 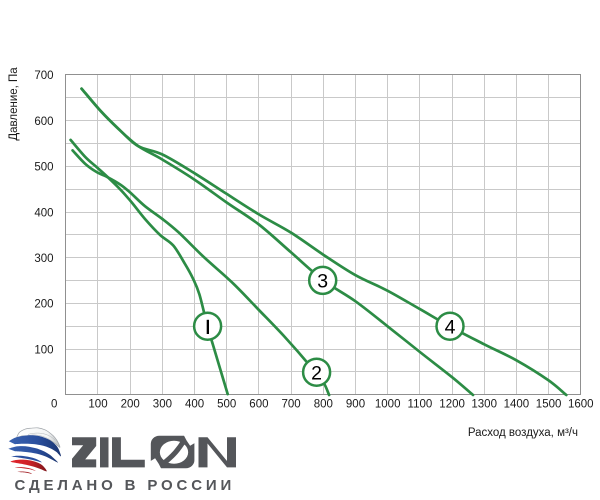 What do you see at coordinates (581, 404) in the screenshot?
I see `svg-text: 1600` at bounding box center [581, 404].